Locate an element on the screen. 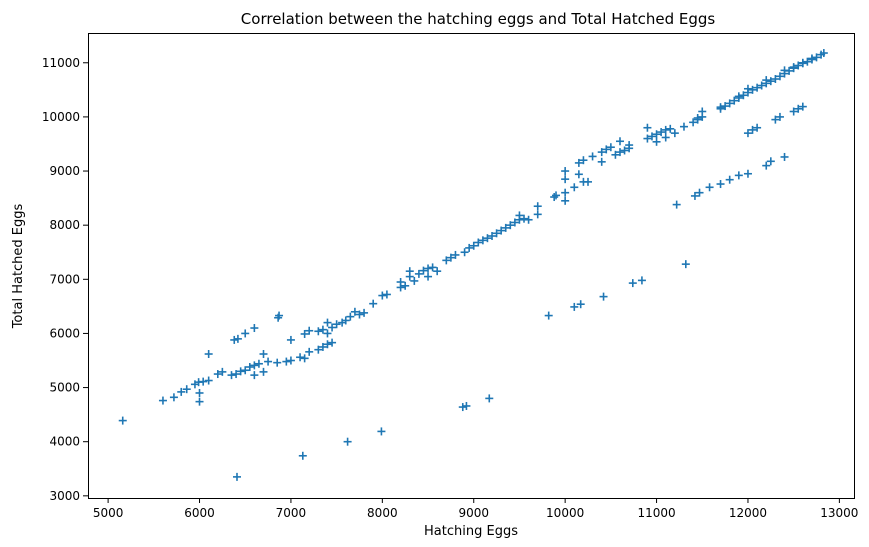  x-tick-label: 7000 is located at coordinates (291, 513).